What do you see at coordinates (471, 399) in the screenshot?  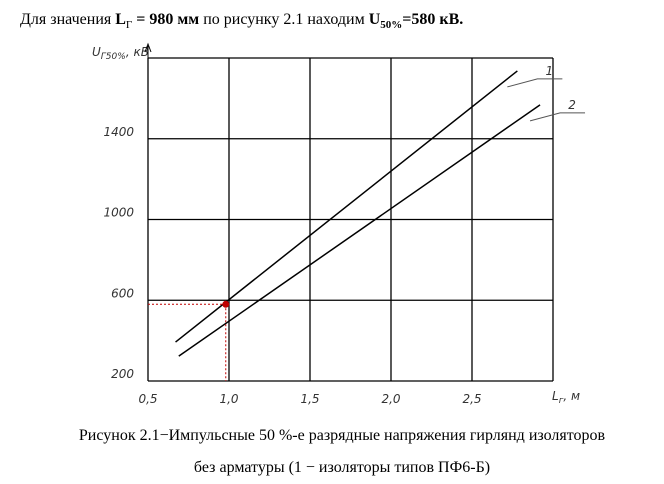 I see `x-tick-label: 2,5` at bounding box center [471, 399].